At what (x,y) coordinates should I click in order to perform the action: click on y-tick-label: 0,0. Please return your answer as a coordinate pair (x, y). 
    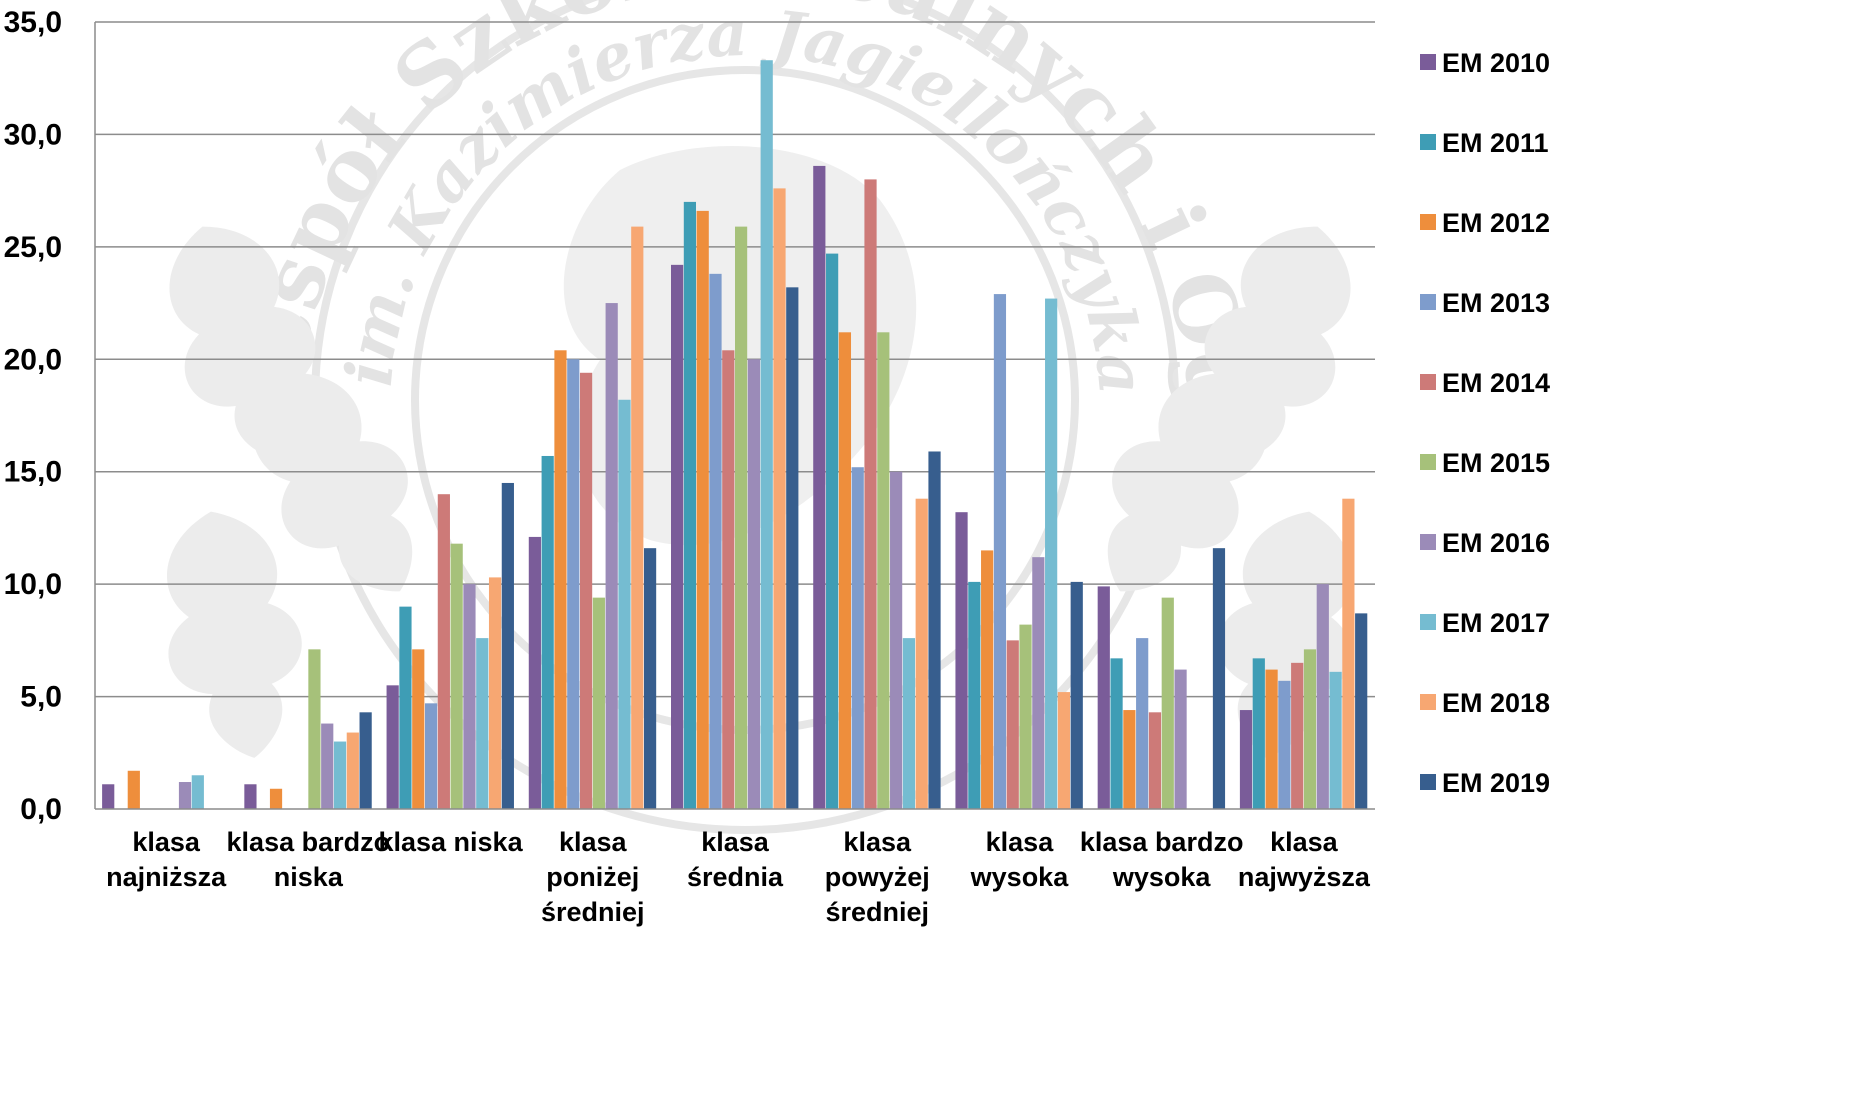
    Looking at the image, I should click on (41, 809).